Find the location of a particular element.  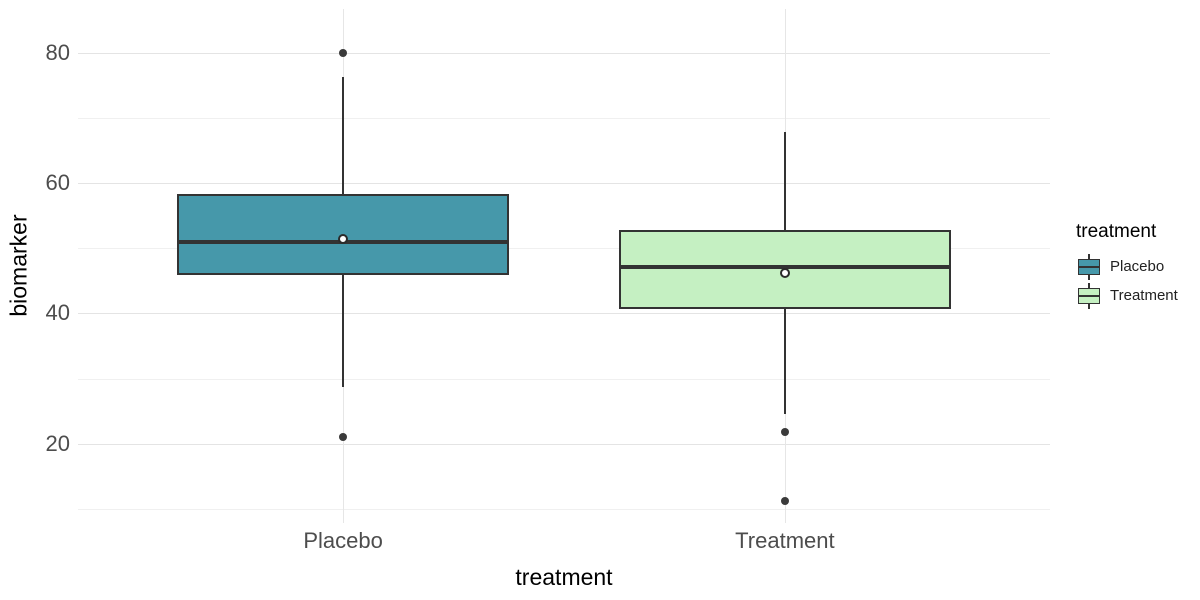

y-tick-label-60: 60 is located at coordinates (57, 183).